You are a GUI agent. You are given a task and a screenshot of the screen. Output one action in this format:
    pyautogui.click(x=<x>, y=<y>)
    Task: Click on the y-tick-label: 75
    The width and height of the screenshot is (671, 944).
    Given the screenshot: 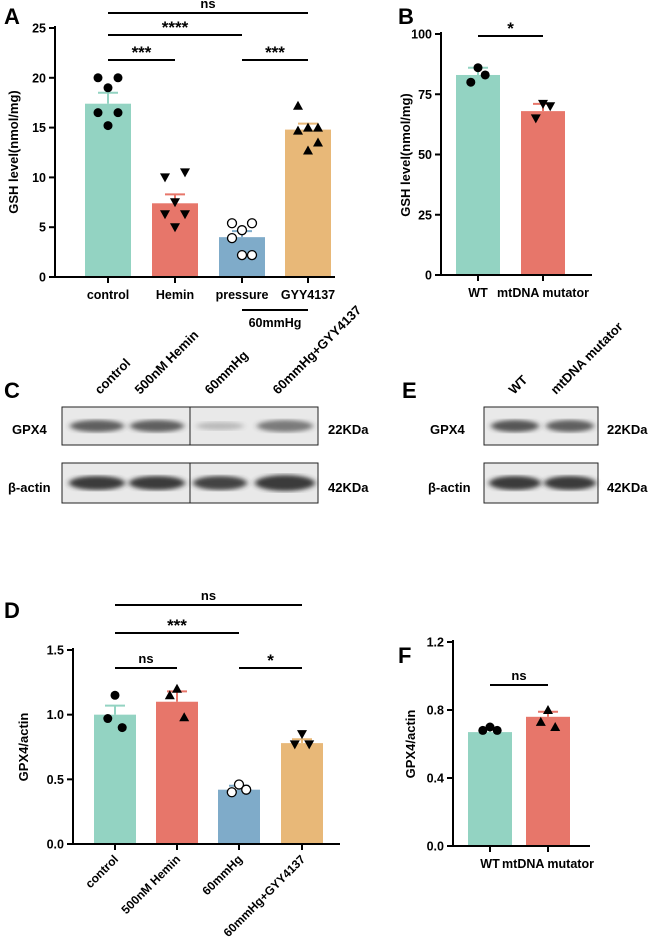 What is the action you would take?
    pyautogui.click(x=425, y=95)
    